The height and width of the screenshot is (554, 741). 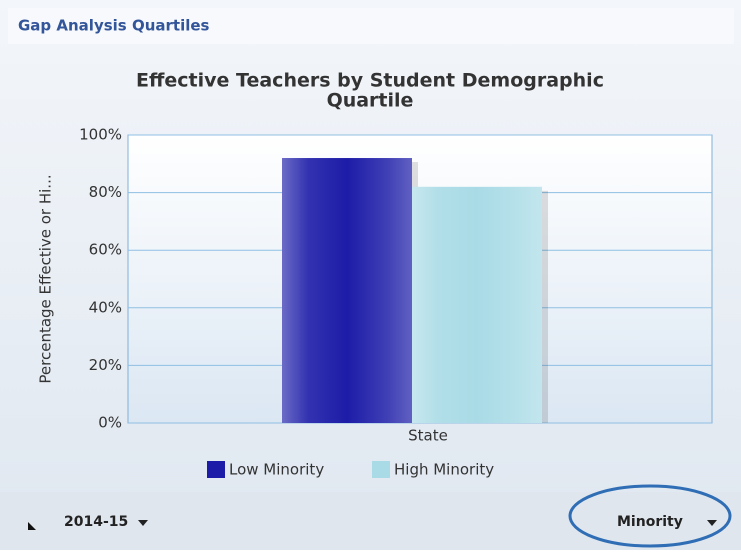 What do you see at coordinates (96, 522) in the screenshot?
I see `year-dropdown: 2014-15` at bounding box center [96, 522].